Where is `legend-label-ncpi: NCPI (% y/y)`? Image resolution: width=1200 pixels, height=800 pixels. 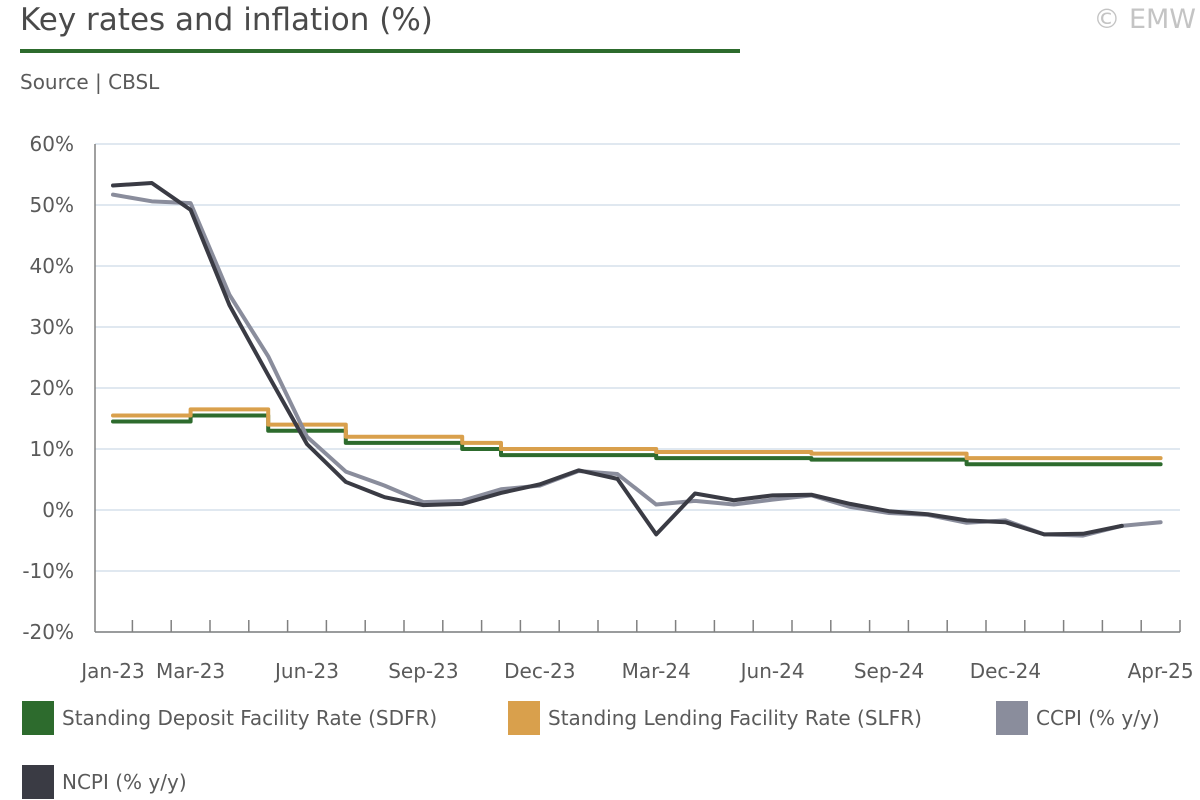
legend-label-ncpi: NCPI (% y/y) is located at coordinates (124, 782).